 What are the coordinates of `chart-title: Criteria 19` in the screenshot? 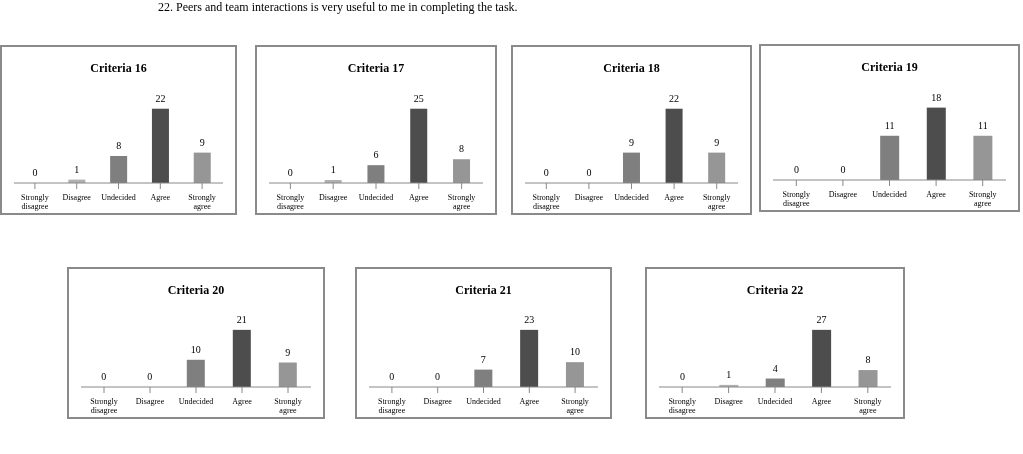 It's located at (889, 67).